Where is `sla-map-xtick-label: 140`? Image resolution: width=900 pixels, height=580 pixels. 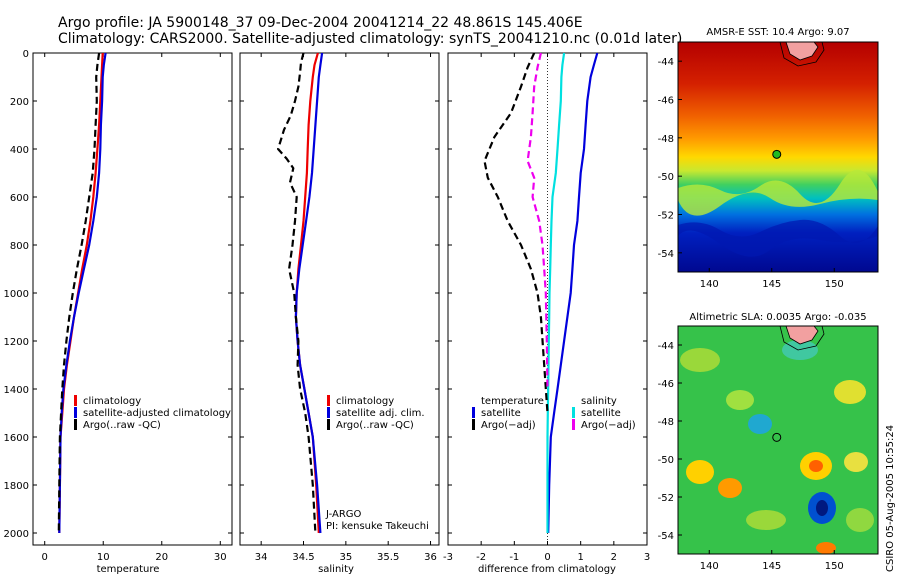 sla-map-xtick-label: 140 is located at coordinates (709, 566).